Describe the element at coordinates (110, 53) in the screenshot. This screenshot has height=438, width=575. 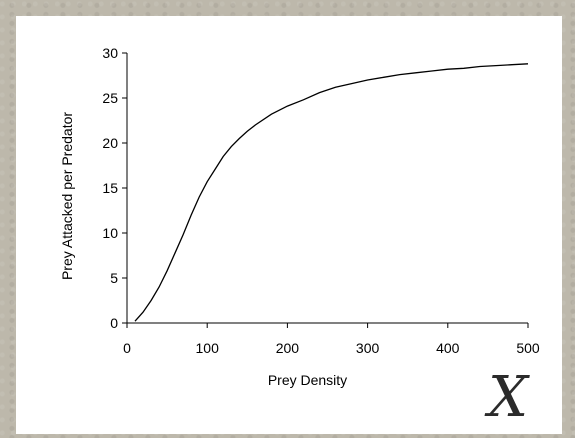
I see `y-tick-label: 30` at that location.